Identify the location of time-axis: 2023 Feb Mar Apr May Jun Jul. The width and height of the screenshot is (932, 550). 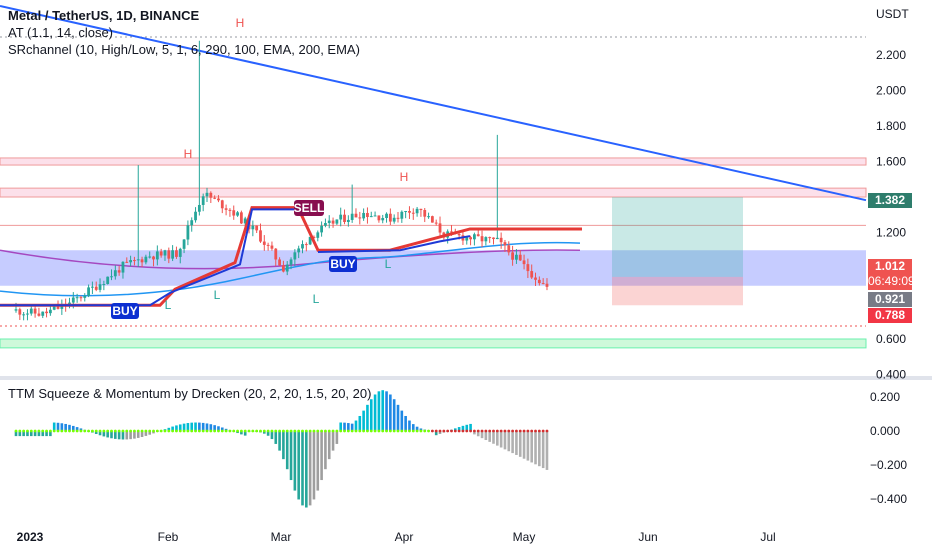
(396, 537).